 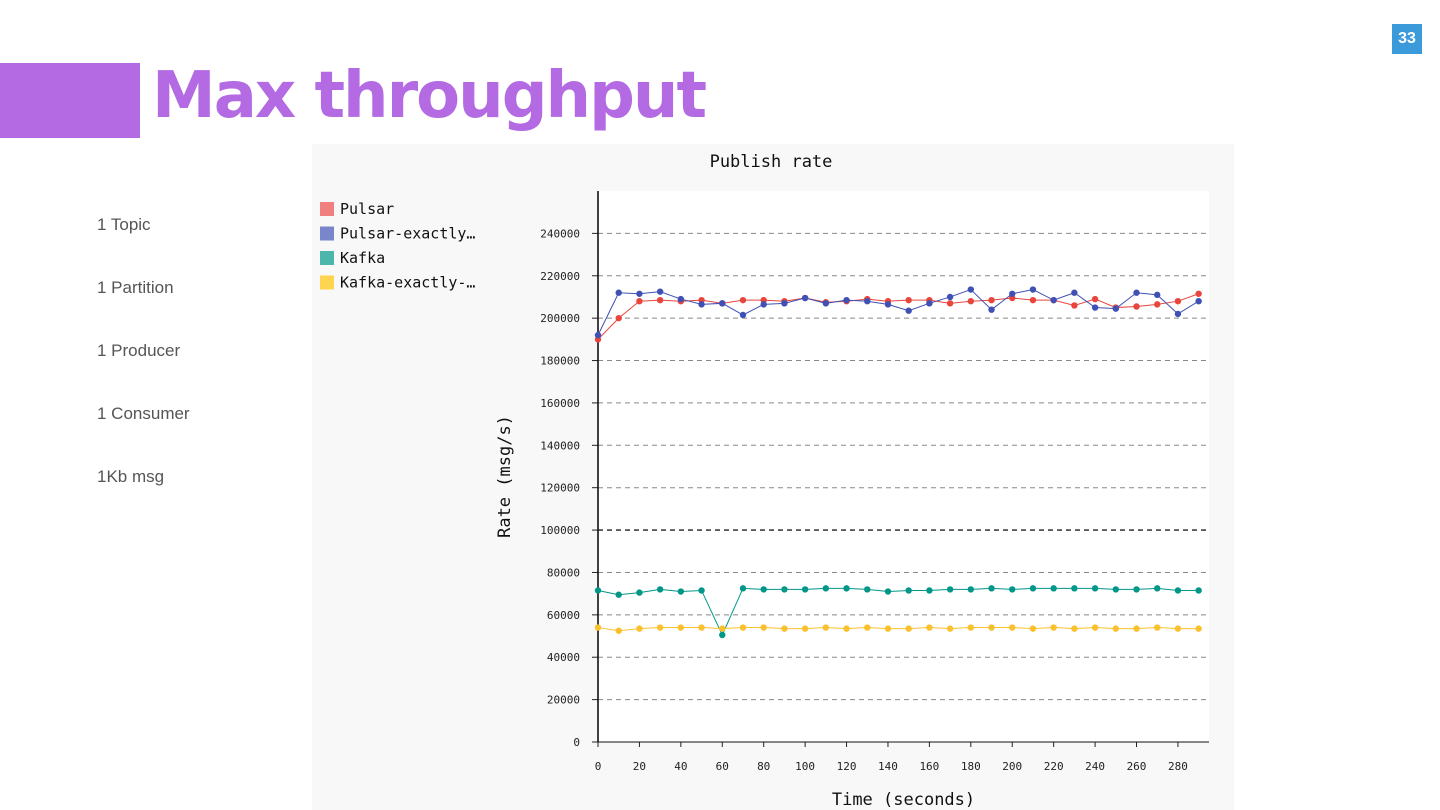 What do you see at coordinates (1137, 766) in the screenshot?
I see `x-tick-label-260: 260` at bounding box center [1137, 766].